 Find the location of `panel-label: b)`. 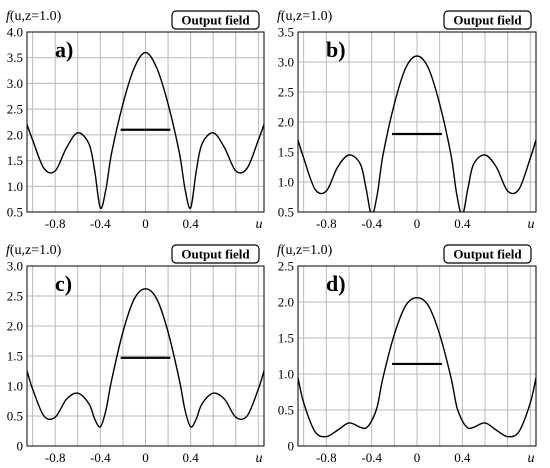

panel-label: b) is located at coordinates (336, 49).